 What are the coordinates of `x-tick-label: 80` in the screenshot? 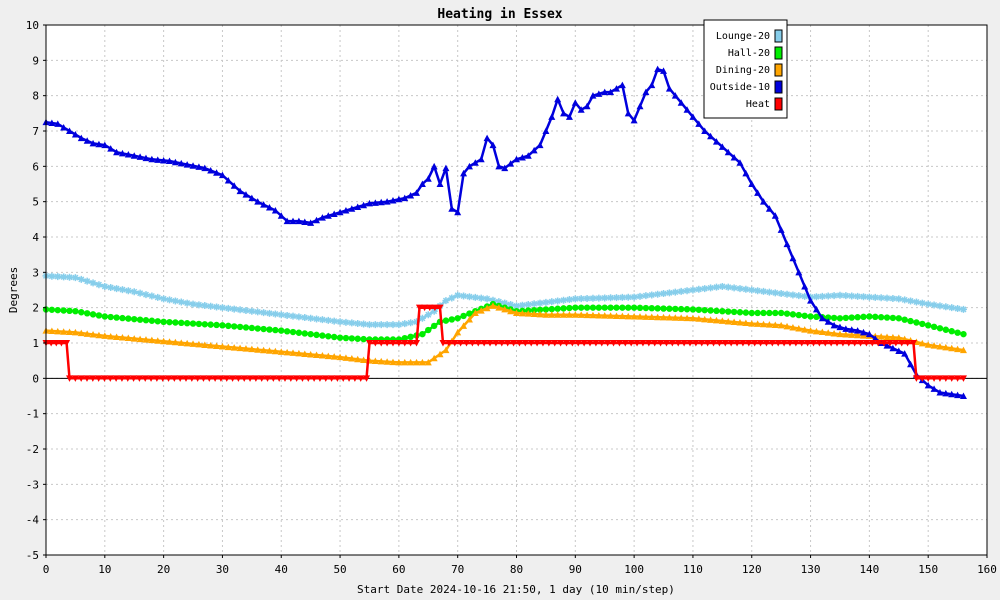 It's located at (516, 569).